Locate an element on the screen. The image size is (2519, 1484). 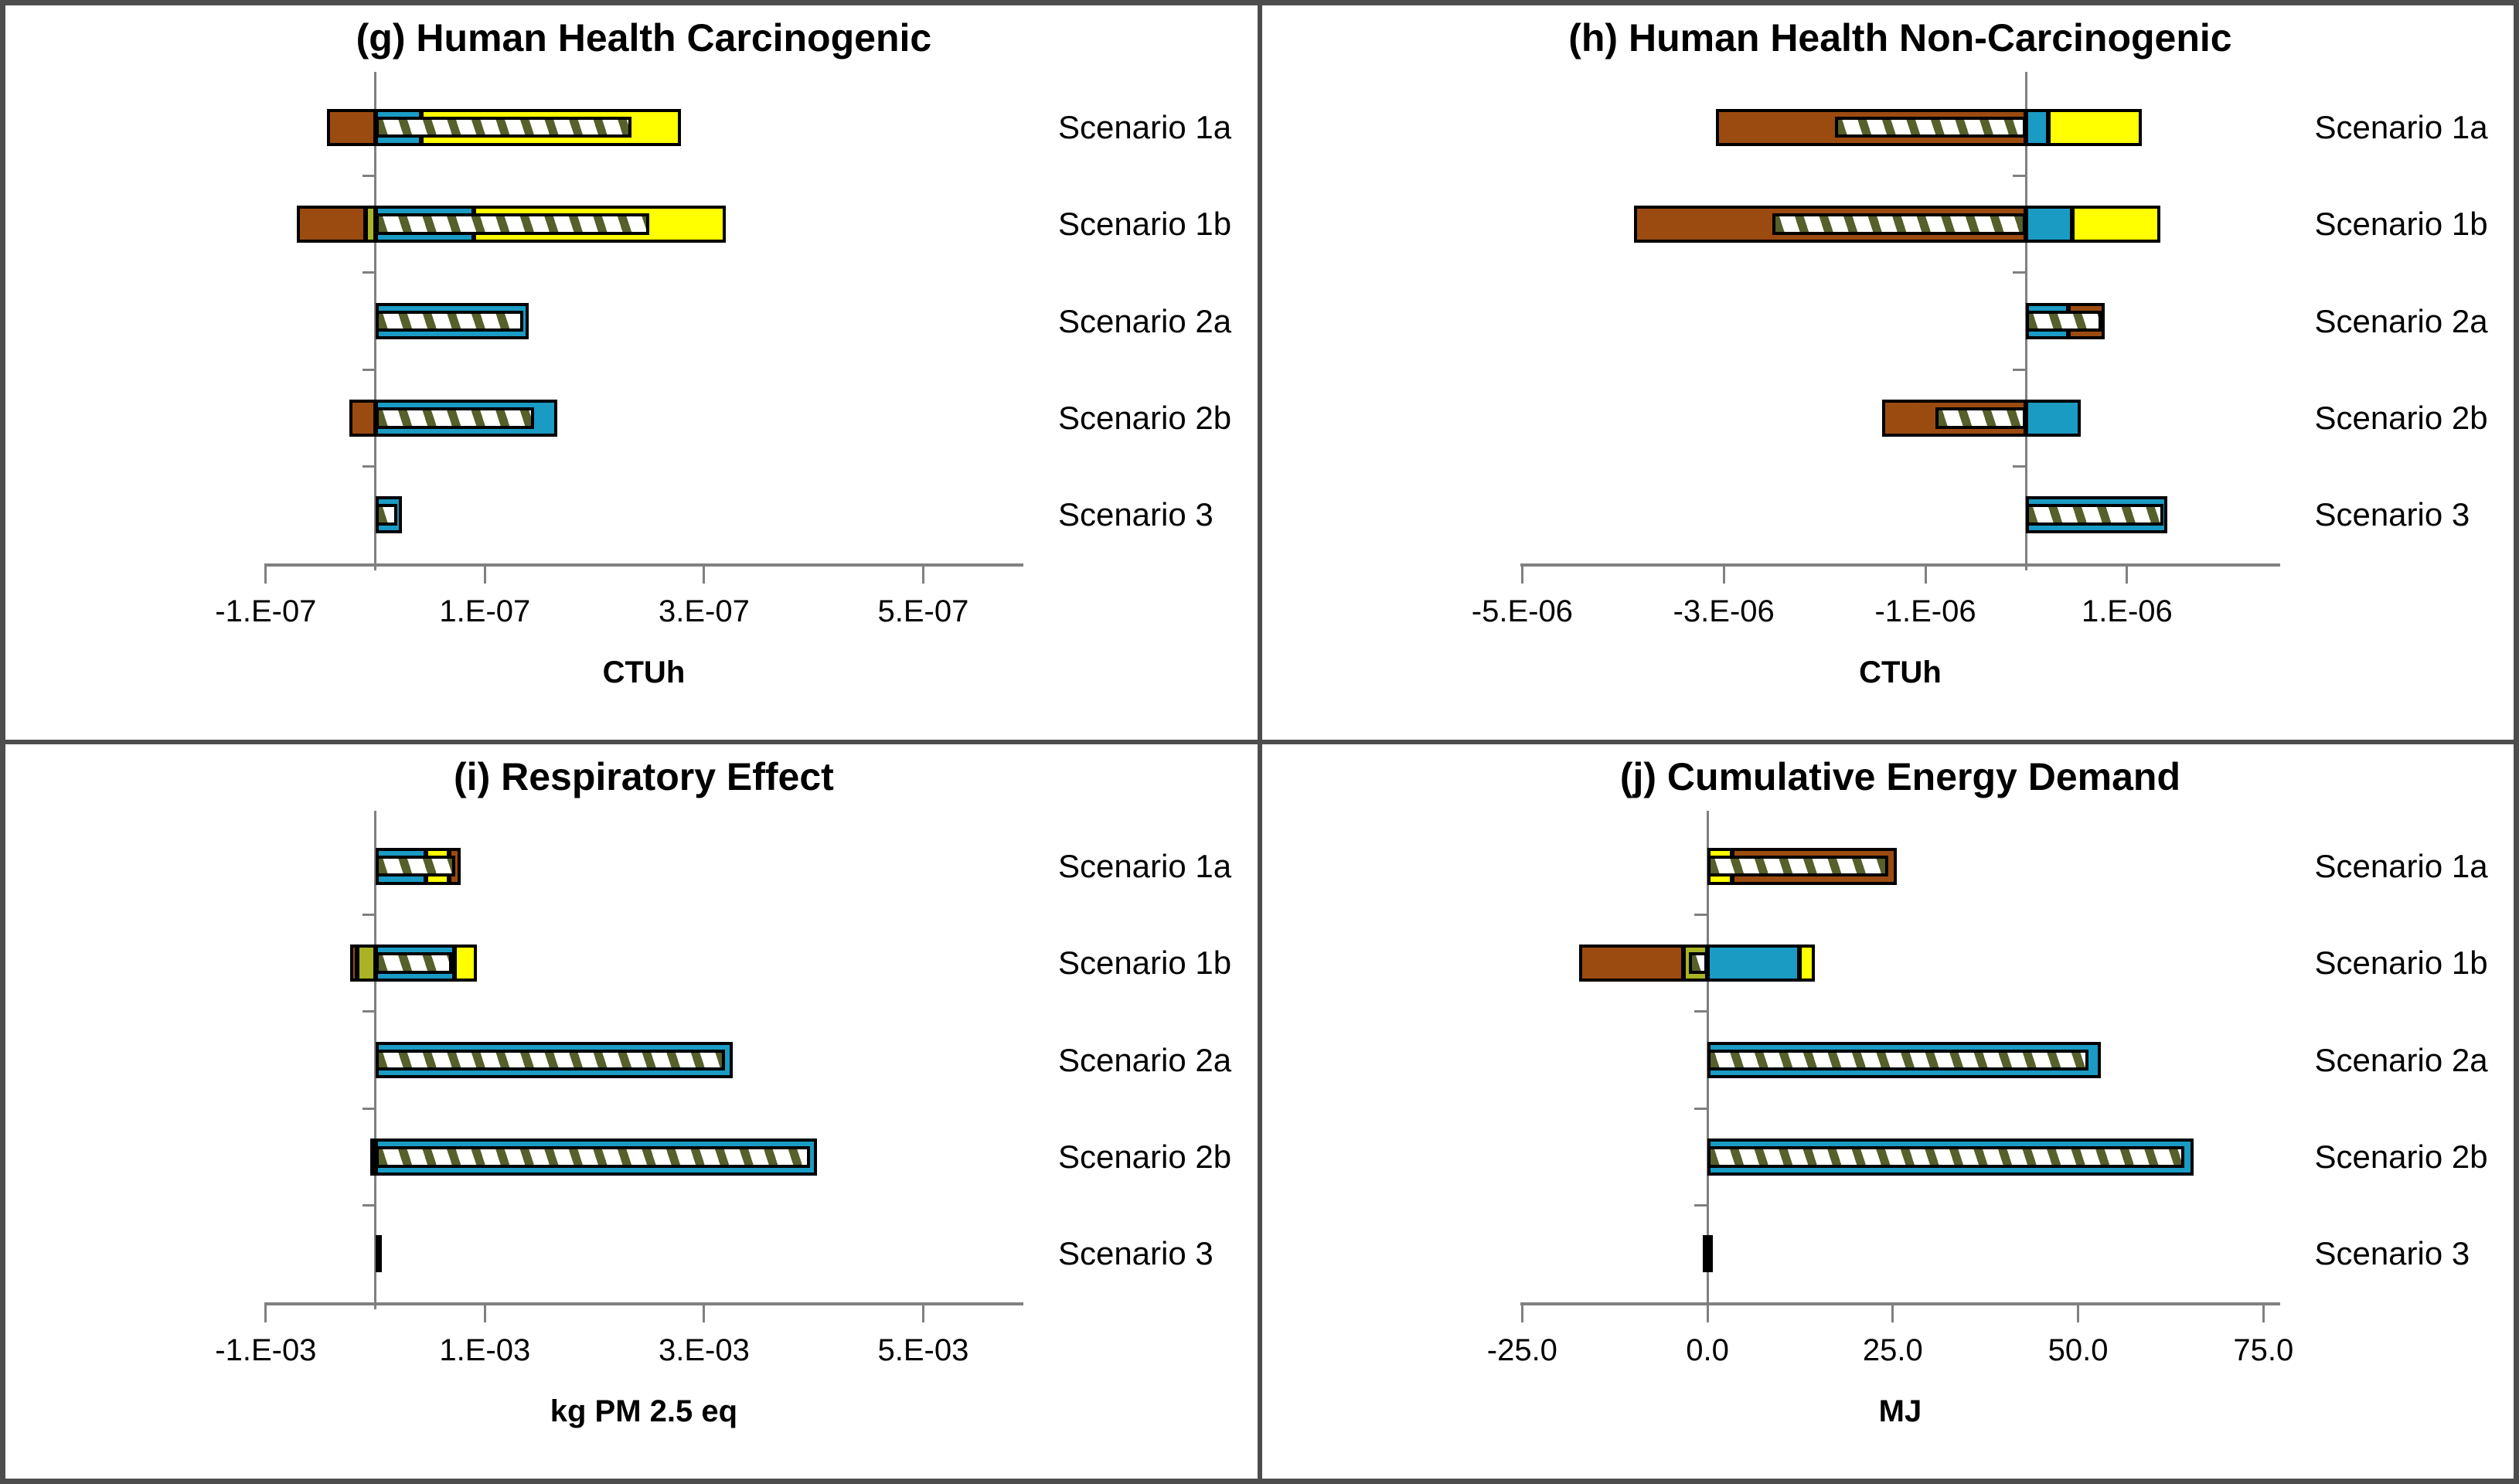
x-axis-tick-label: 0.0 is located at coordinates (1707, 1350).